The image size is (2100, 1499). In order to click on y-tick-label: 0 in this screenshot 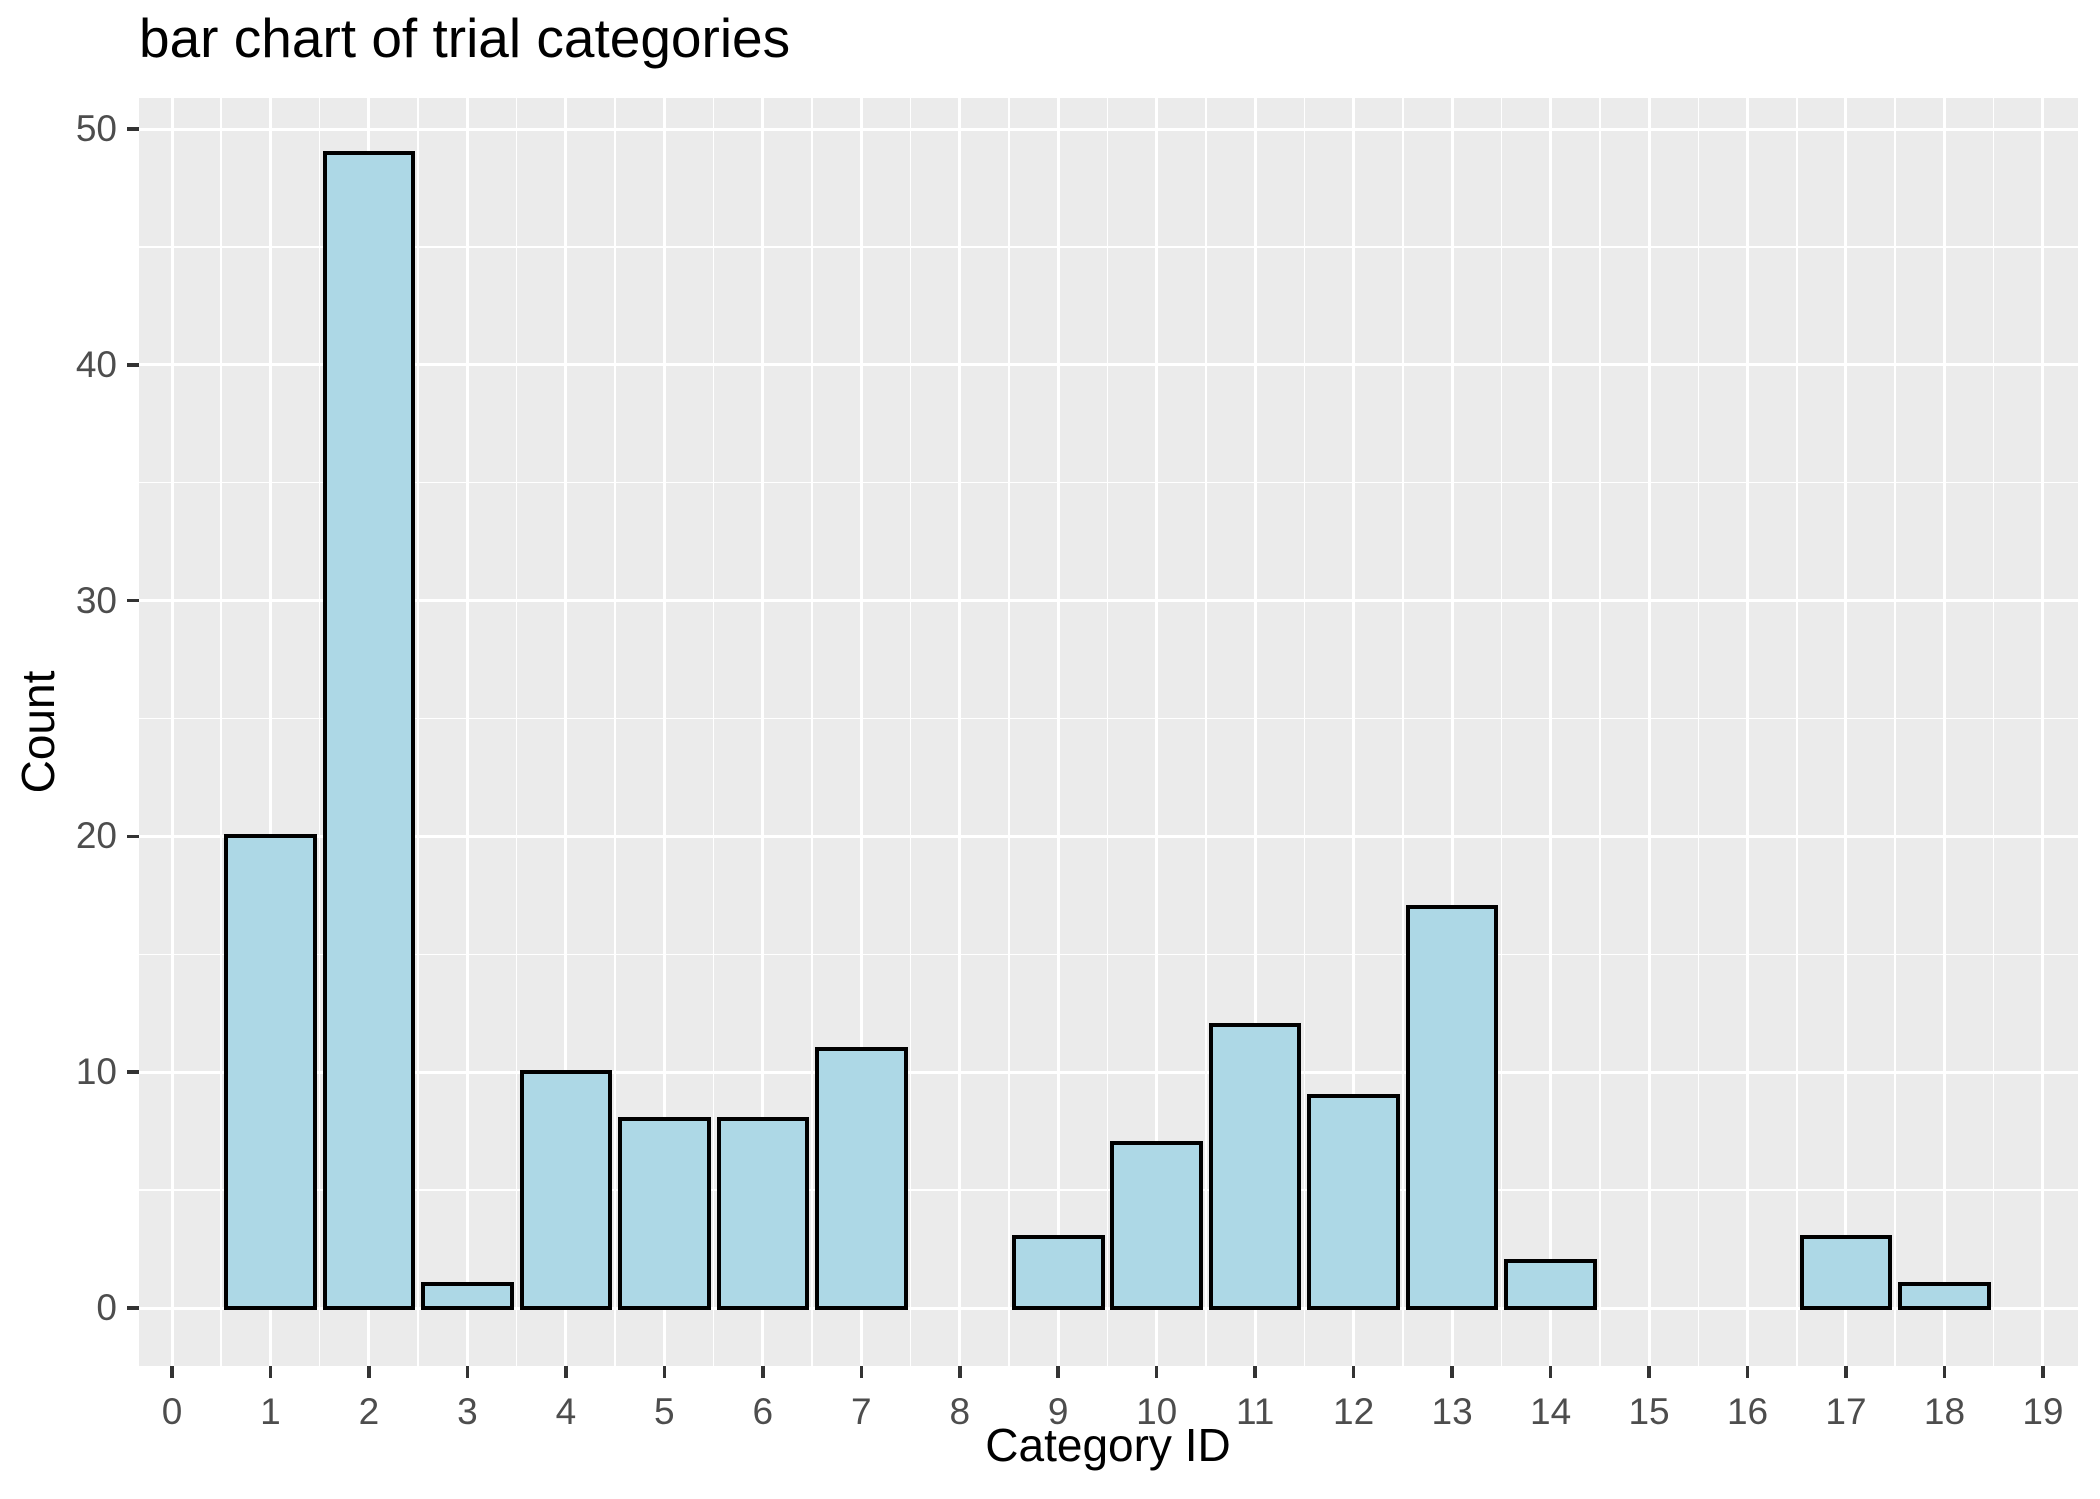, I will do `click(106, 1307)`.